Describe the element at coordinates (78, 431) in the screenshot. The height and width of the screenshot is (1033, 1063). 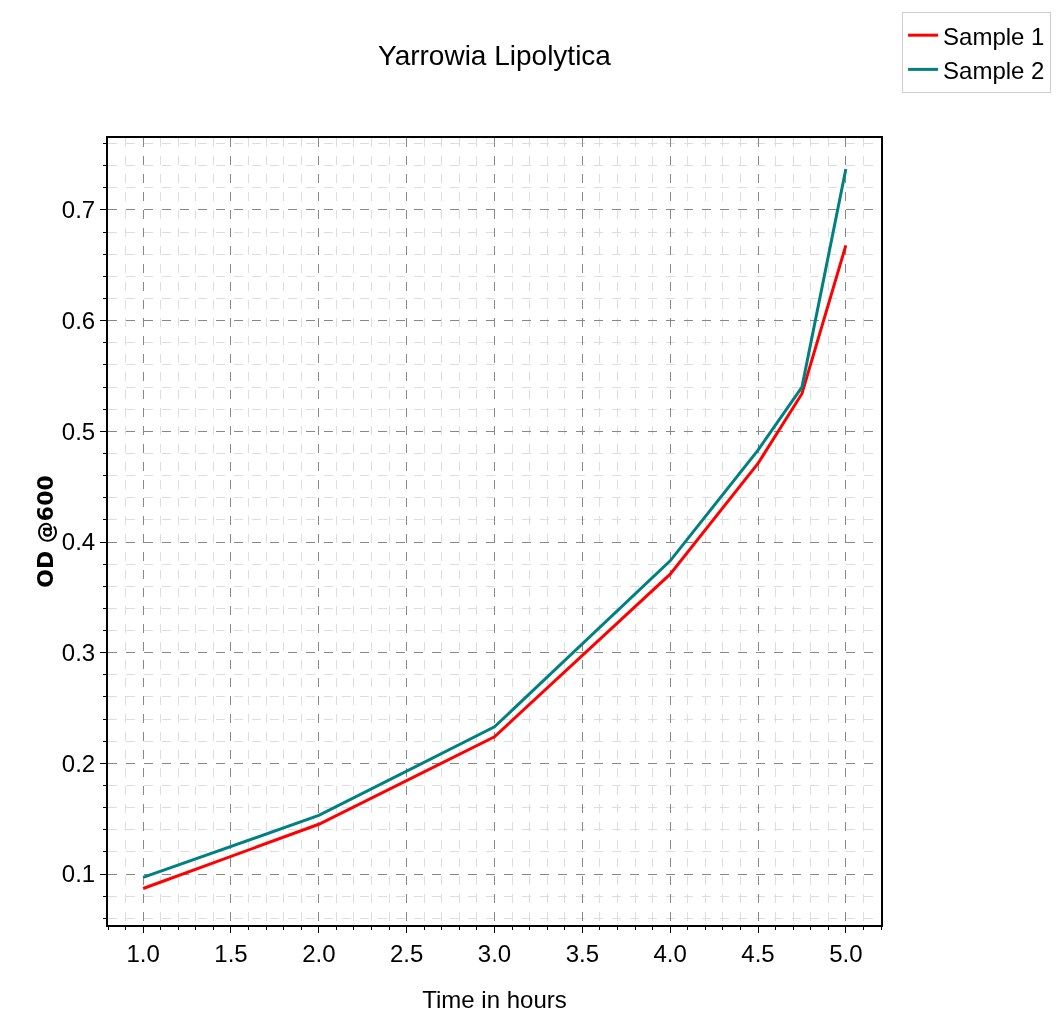
I see `y-tick-label: 0.5` at that location.